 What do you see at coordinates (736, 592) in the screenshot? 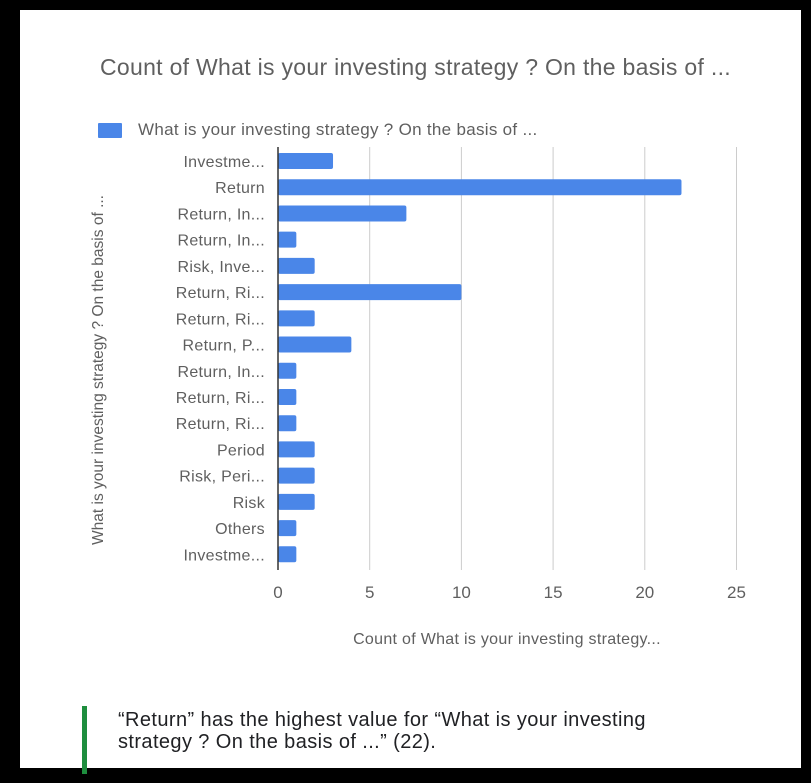
I see `x-tick-label: 25` at bounding box center [736, 592].